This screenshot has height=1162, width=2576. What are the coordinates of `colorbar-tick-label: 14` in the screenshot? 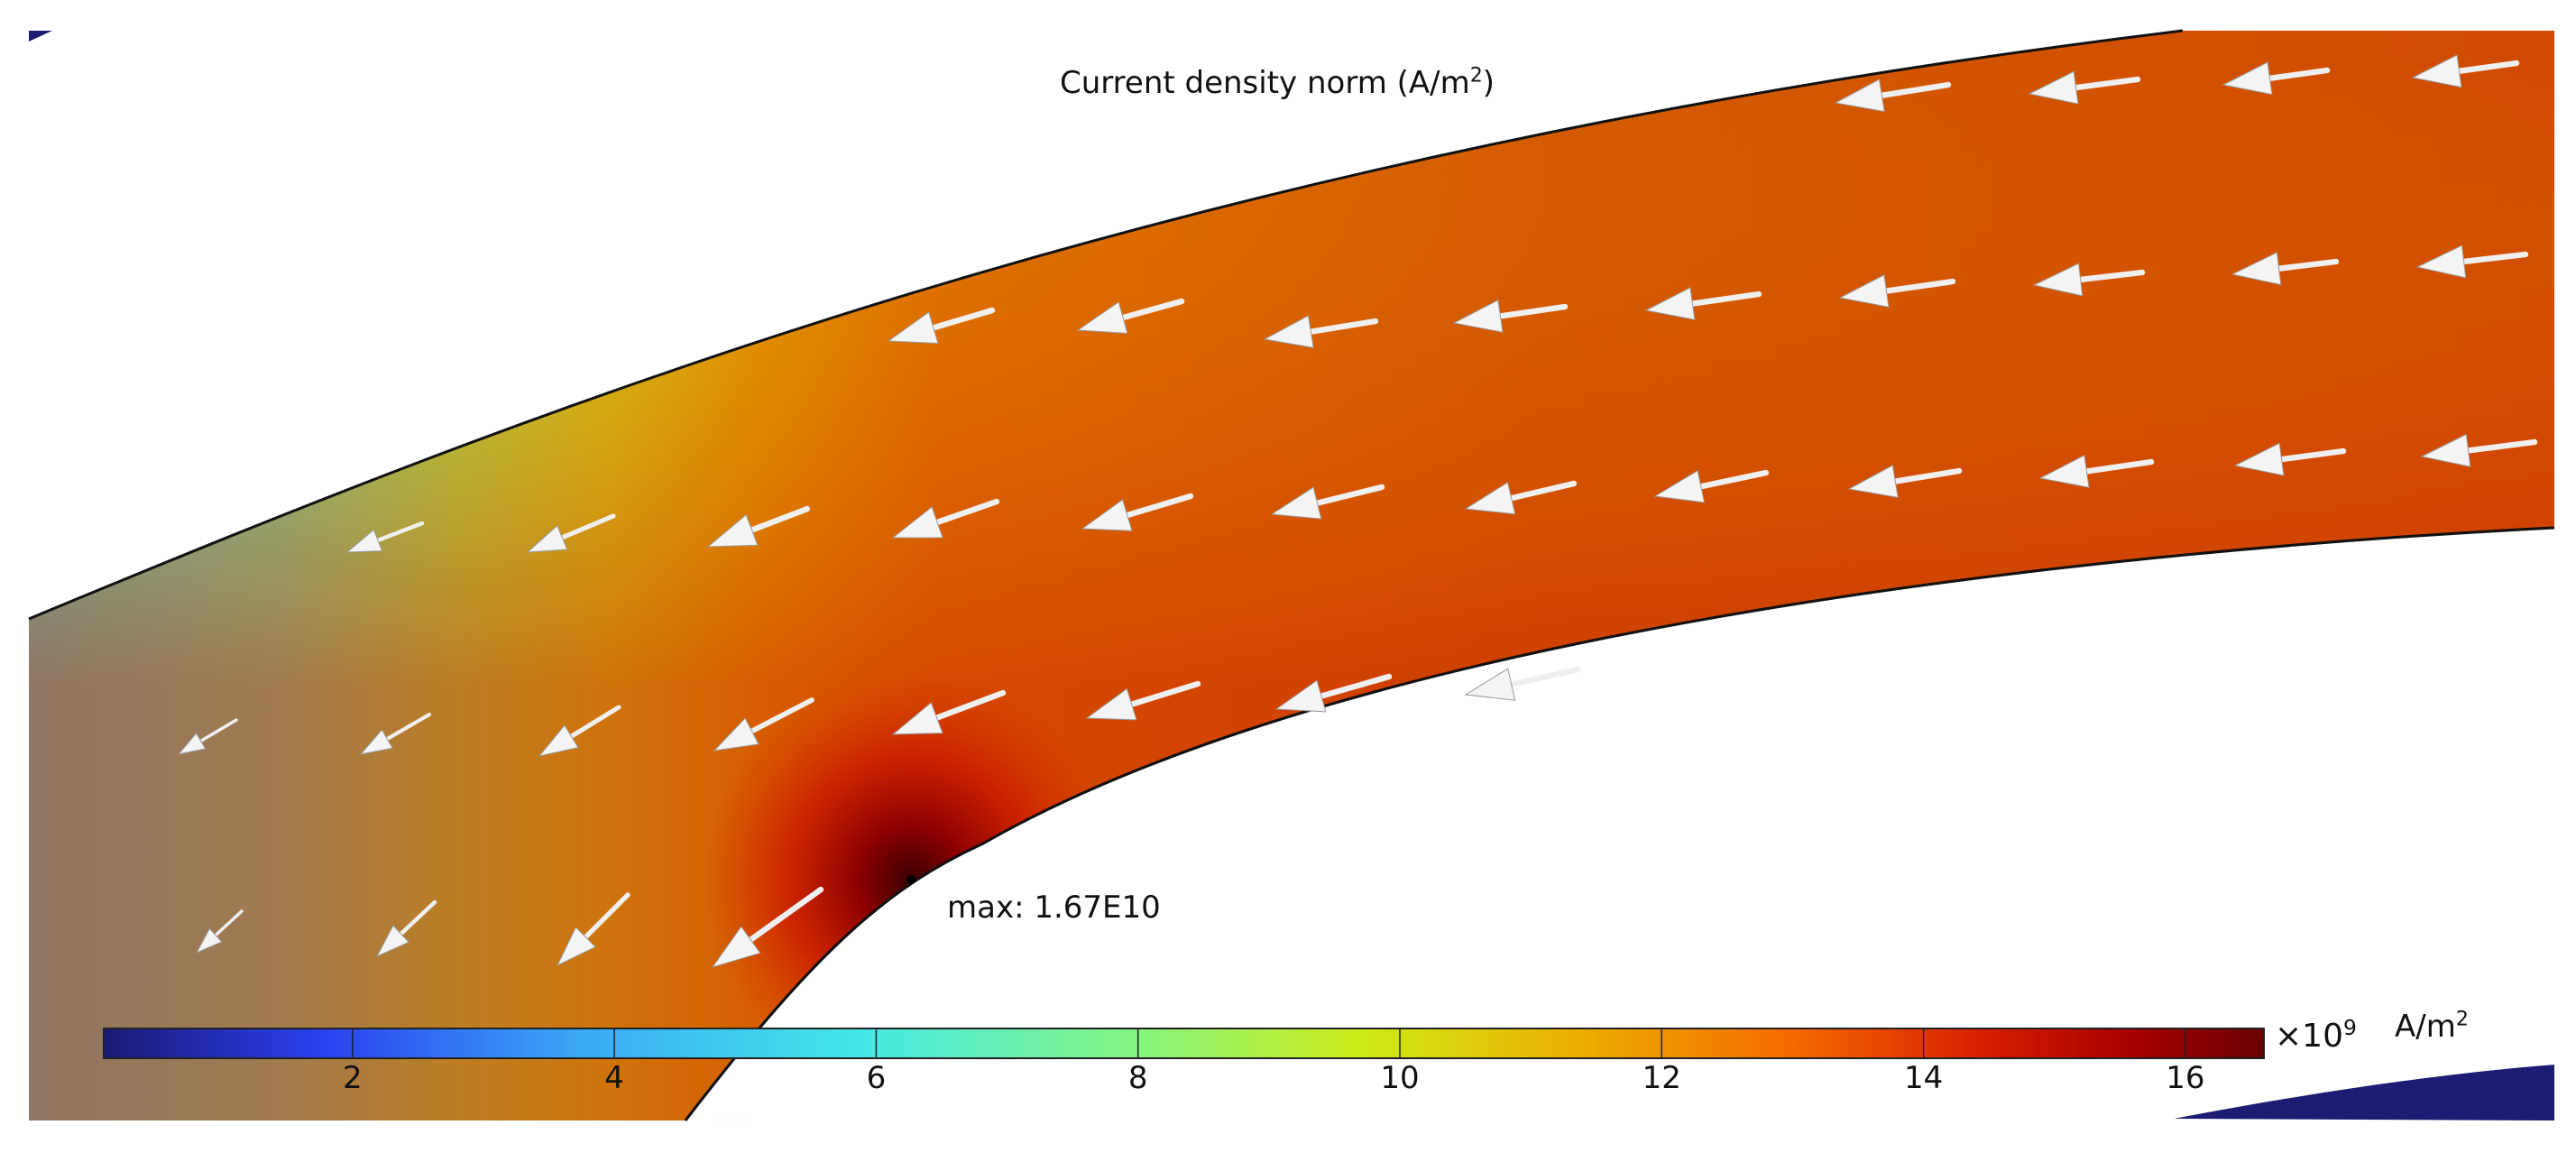 It's located at (1924, 1078).